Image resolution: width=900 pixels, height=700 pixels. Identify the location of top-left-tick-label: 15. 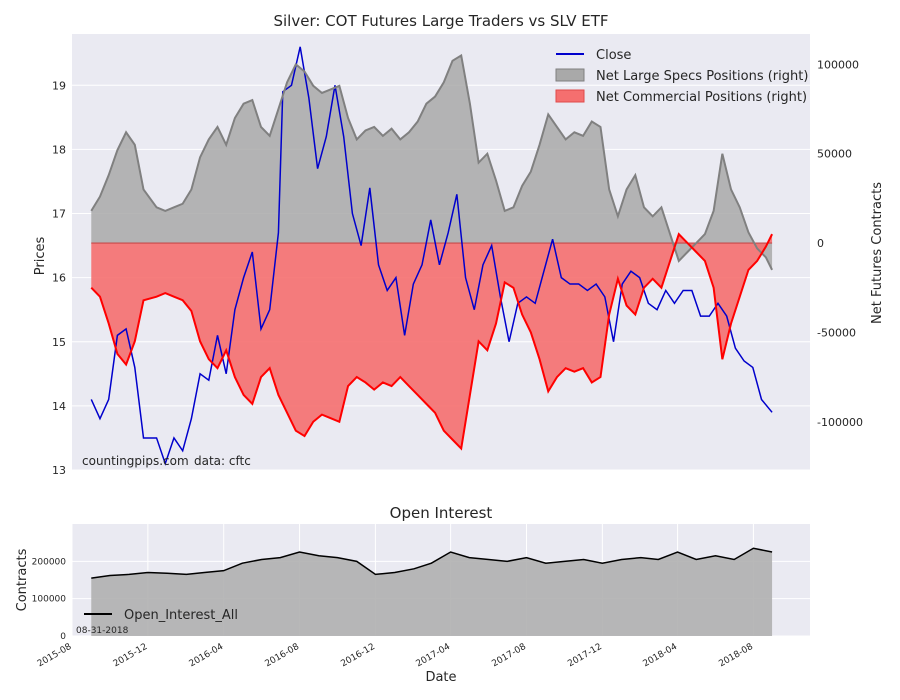
(59, 342).